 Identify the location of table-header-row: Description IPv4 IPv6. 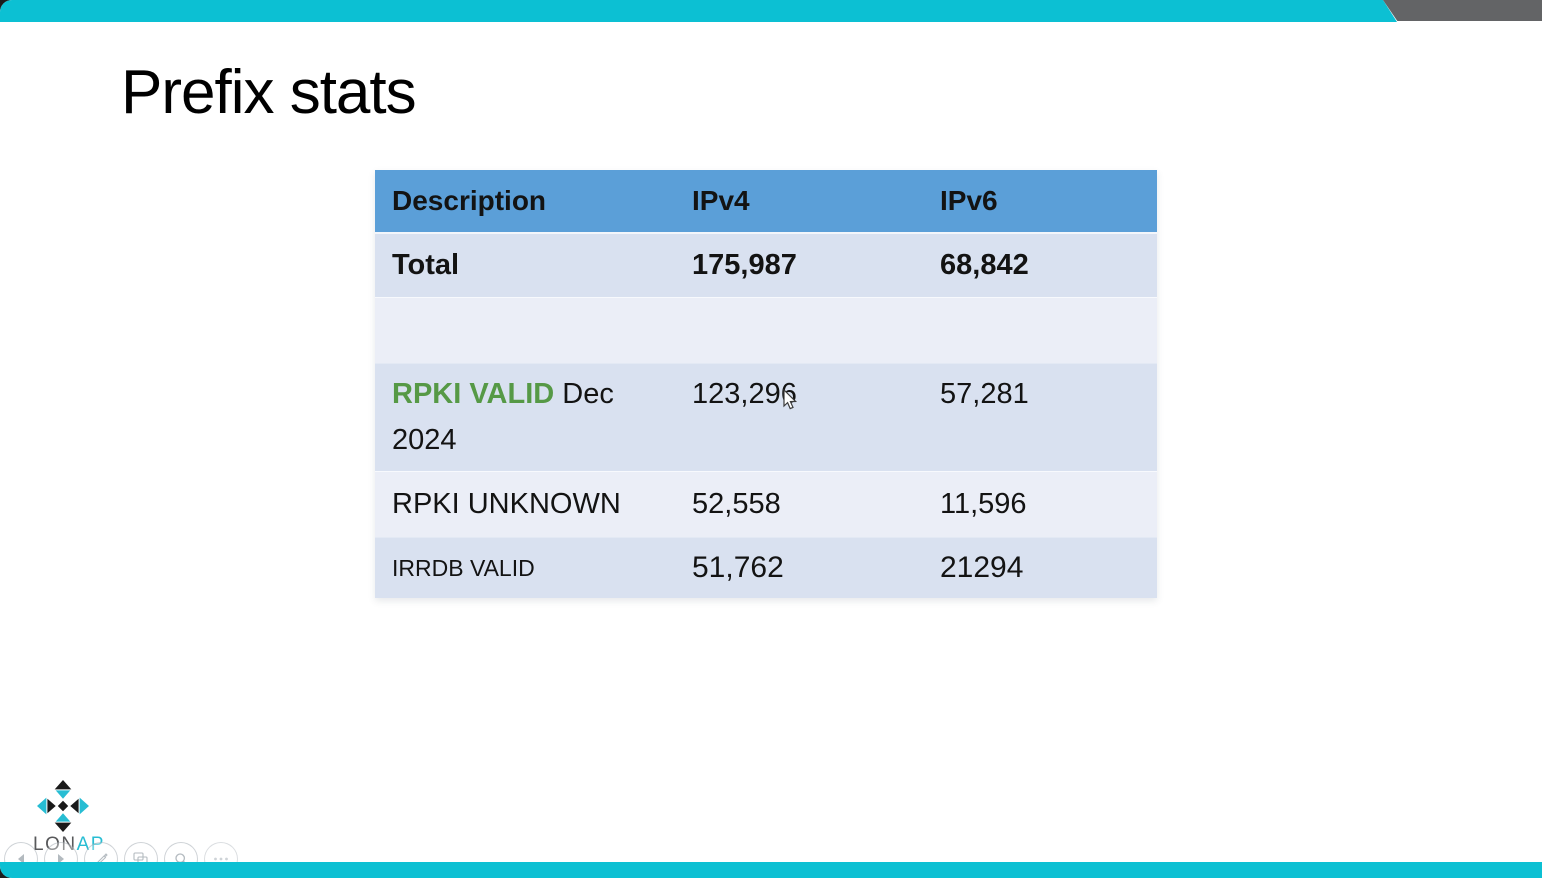
(766, 201).